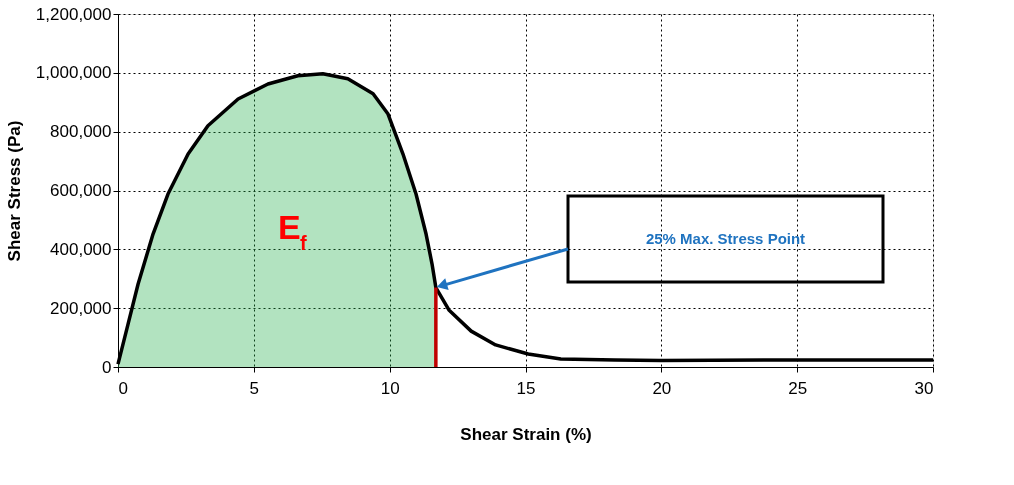  What do you see at coordinates (73, 73) in the screenshot?
I see `y-tick-label: 1,000,000` at bounding box center [73, 73].